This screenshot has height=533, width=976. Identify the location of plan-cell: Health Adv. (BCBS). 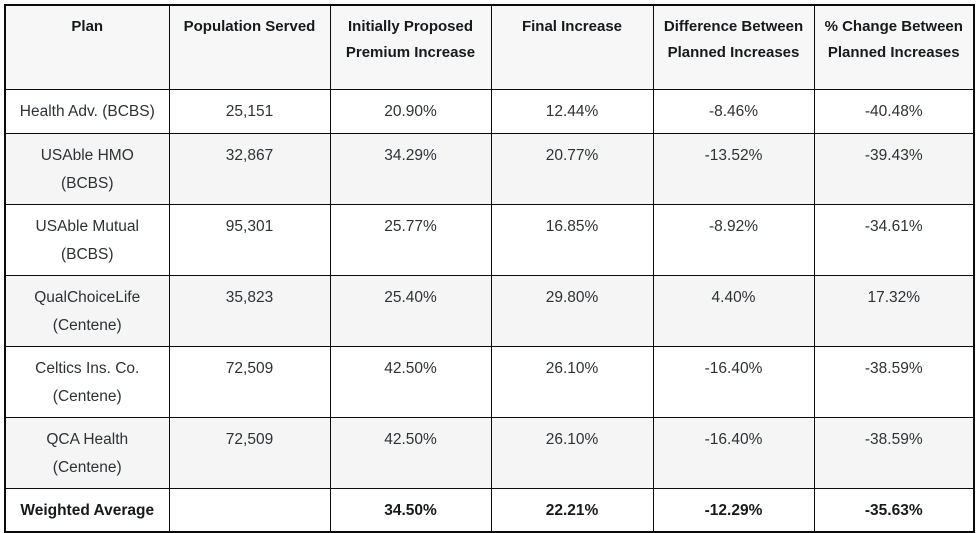
(87, 111).